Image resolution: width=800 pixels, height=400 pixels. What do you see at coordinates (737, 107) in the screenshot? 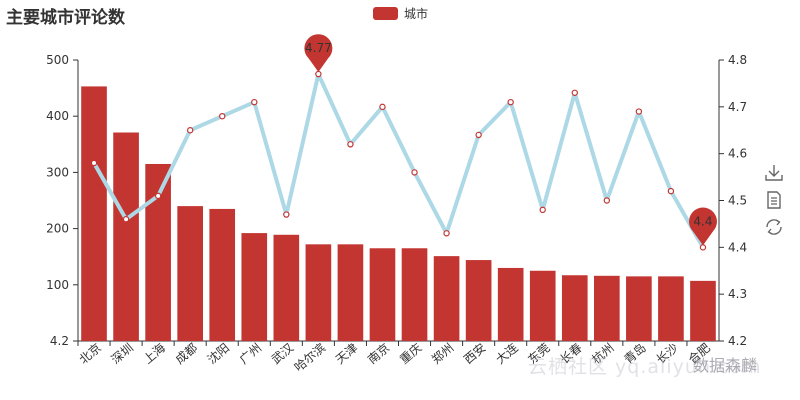
I see `y-right-tick-label: 4.7` at bounding box center [737, 107].